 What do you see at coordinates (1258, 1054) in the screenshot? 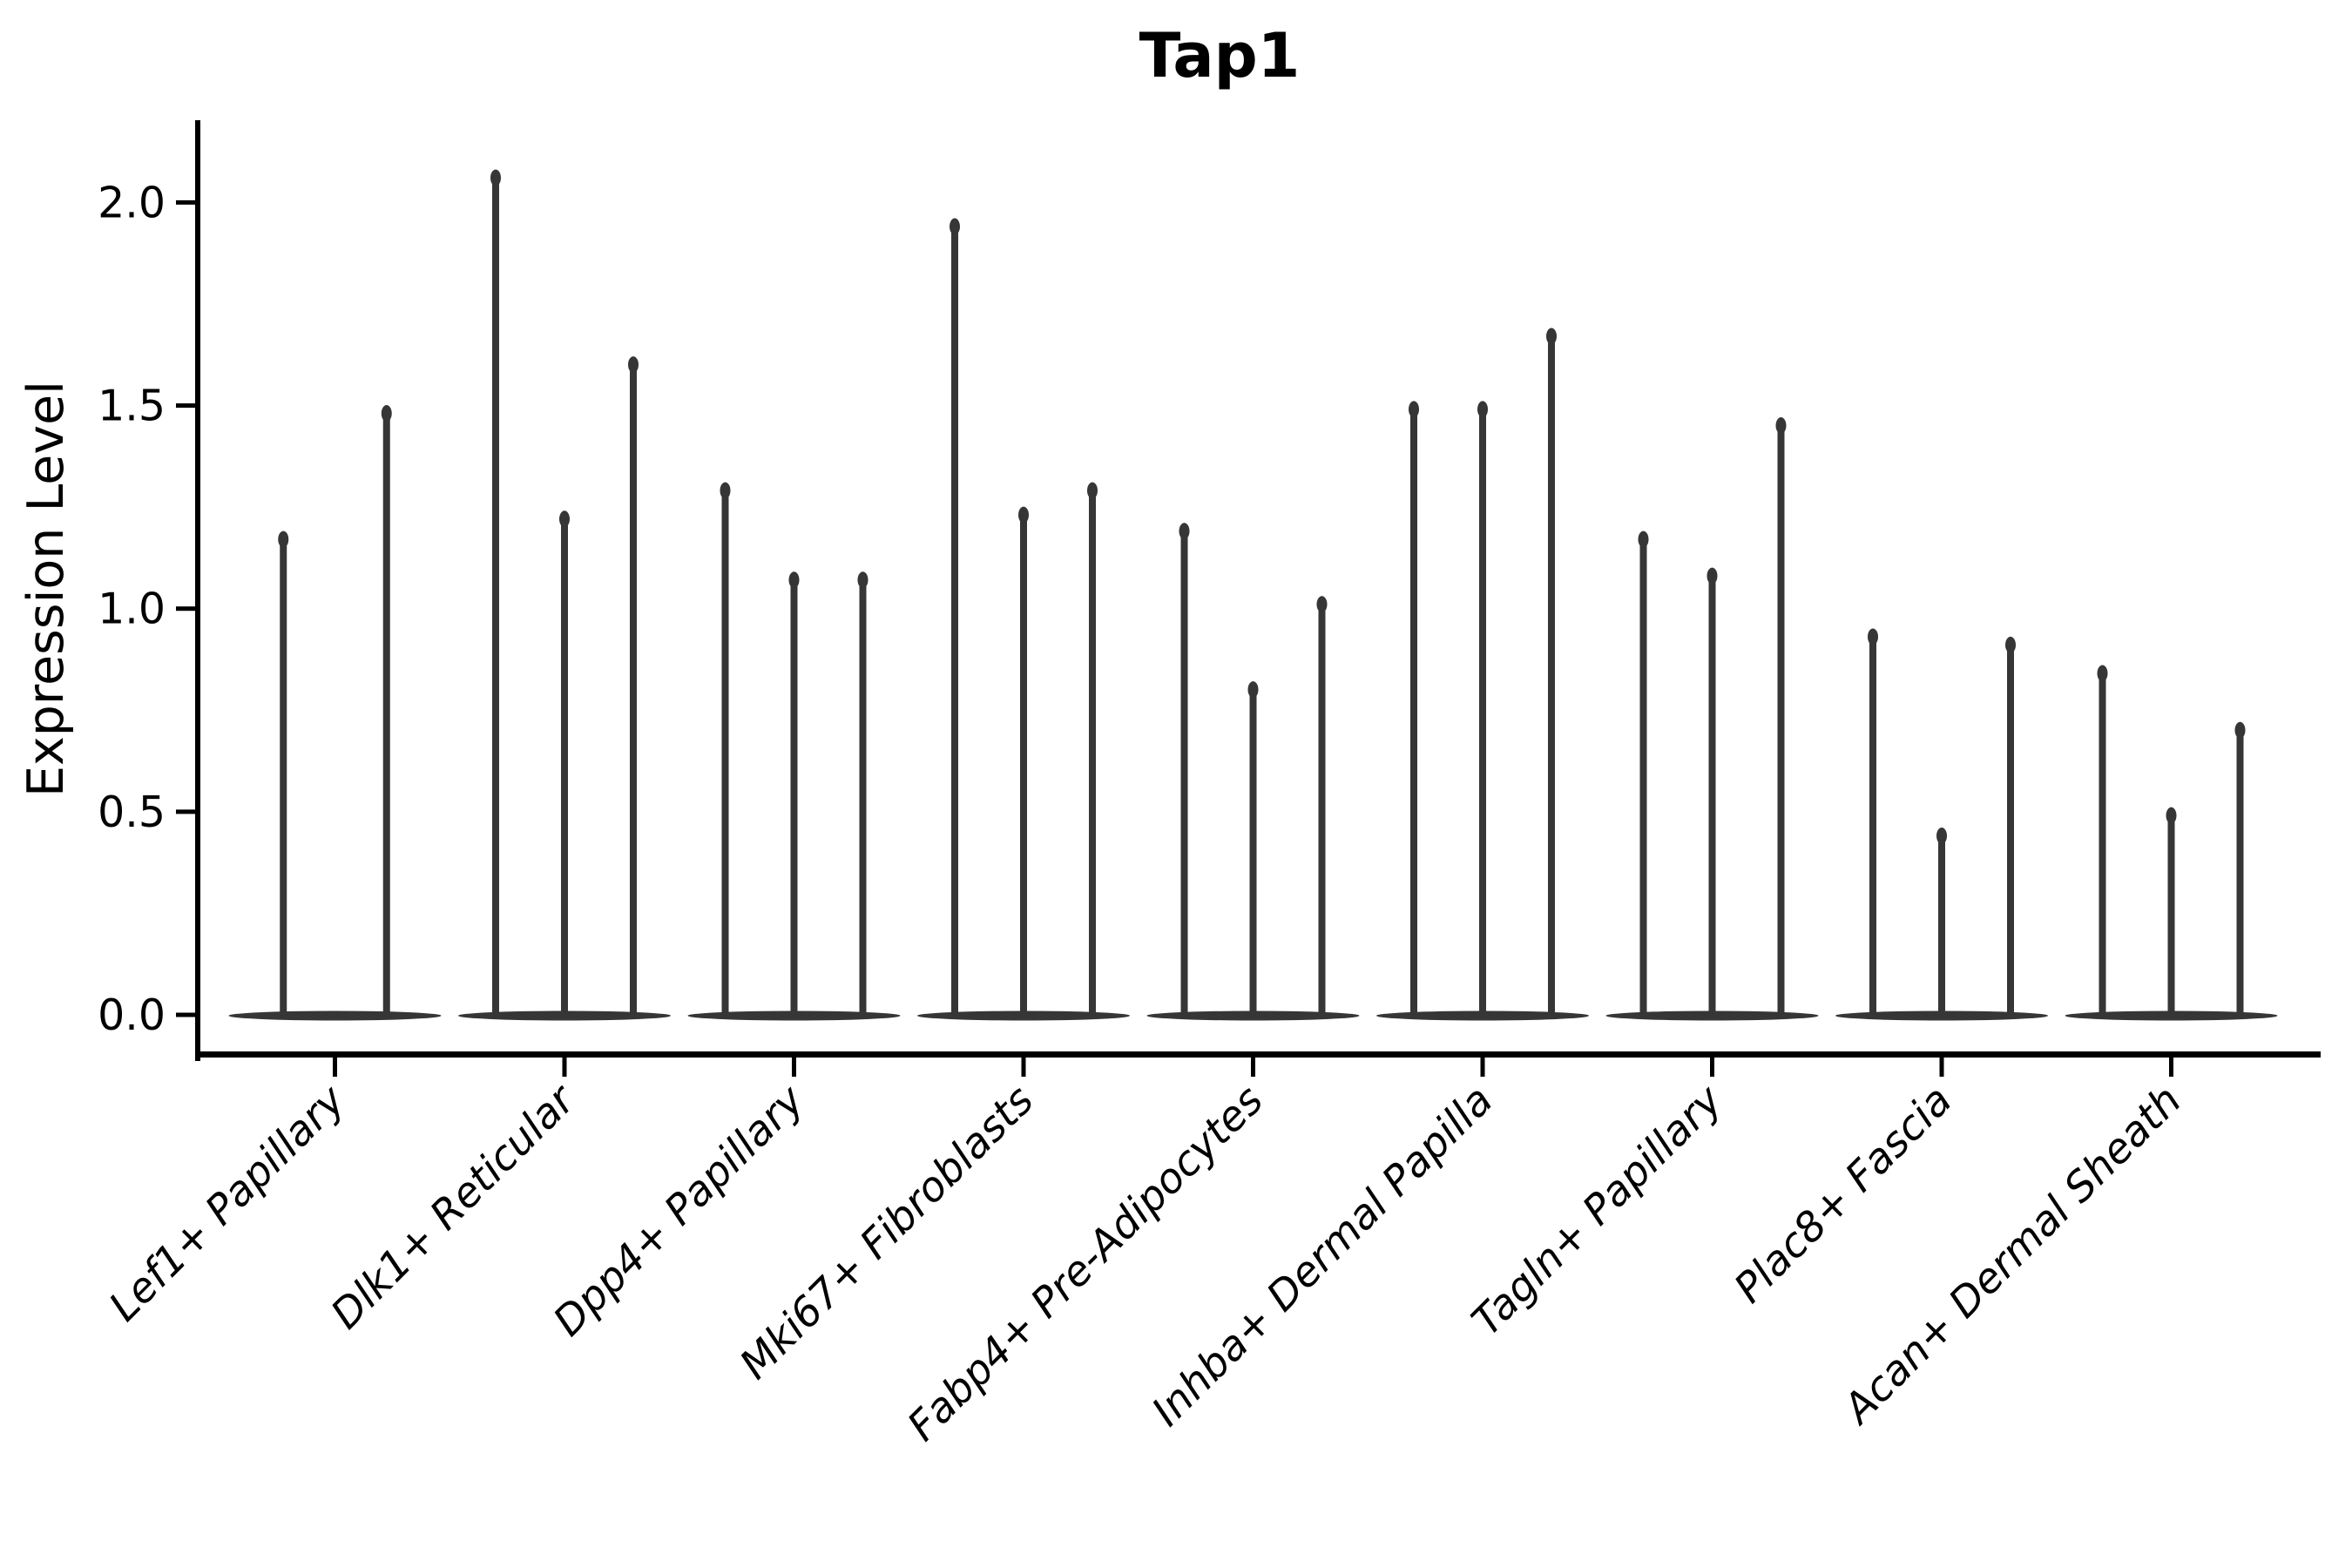
I see `x-axis-spine` at bounding box center [1258, 1054].